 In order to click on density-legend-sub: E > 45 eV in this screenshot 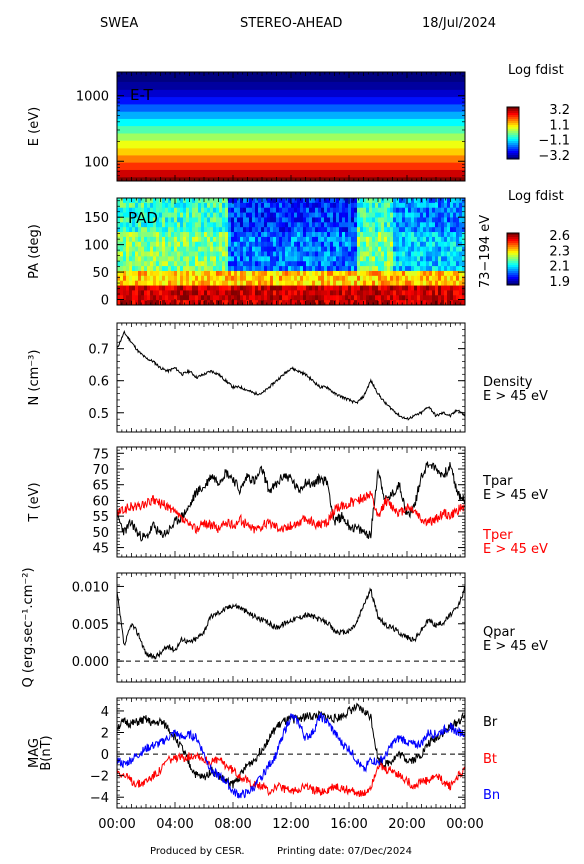, I will do `click(515, 396)`.